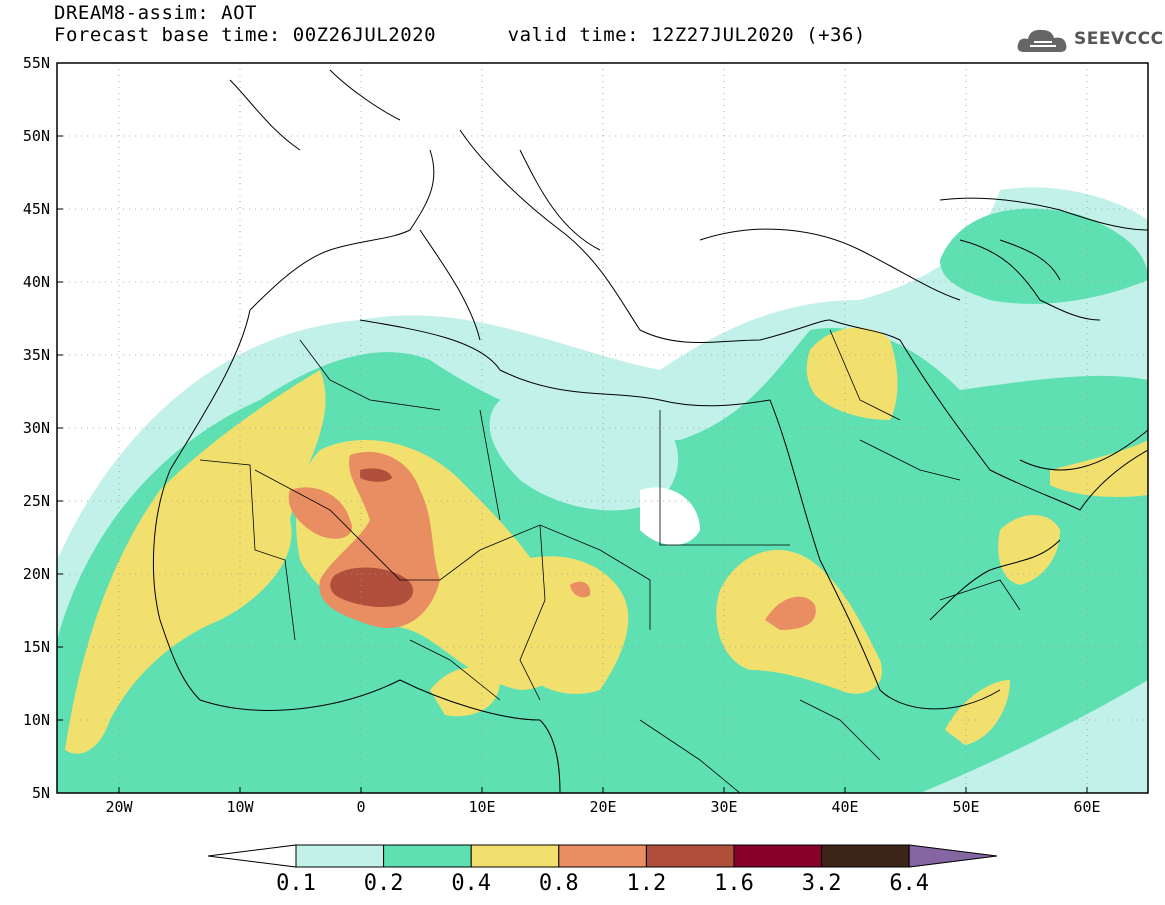  I want to click on map-title: DREAM8-assim: AOT, so click(155, 13).